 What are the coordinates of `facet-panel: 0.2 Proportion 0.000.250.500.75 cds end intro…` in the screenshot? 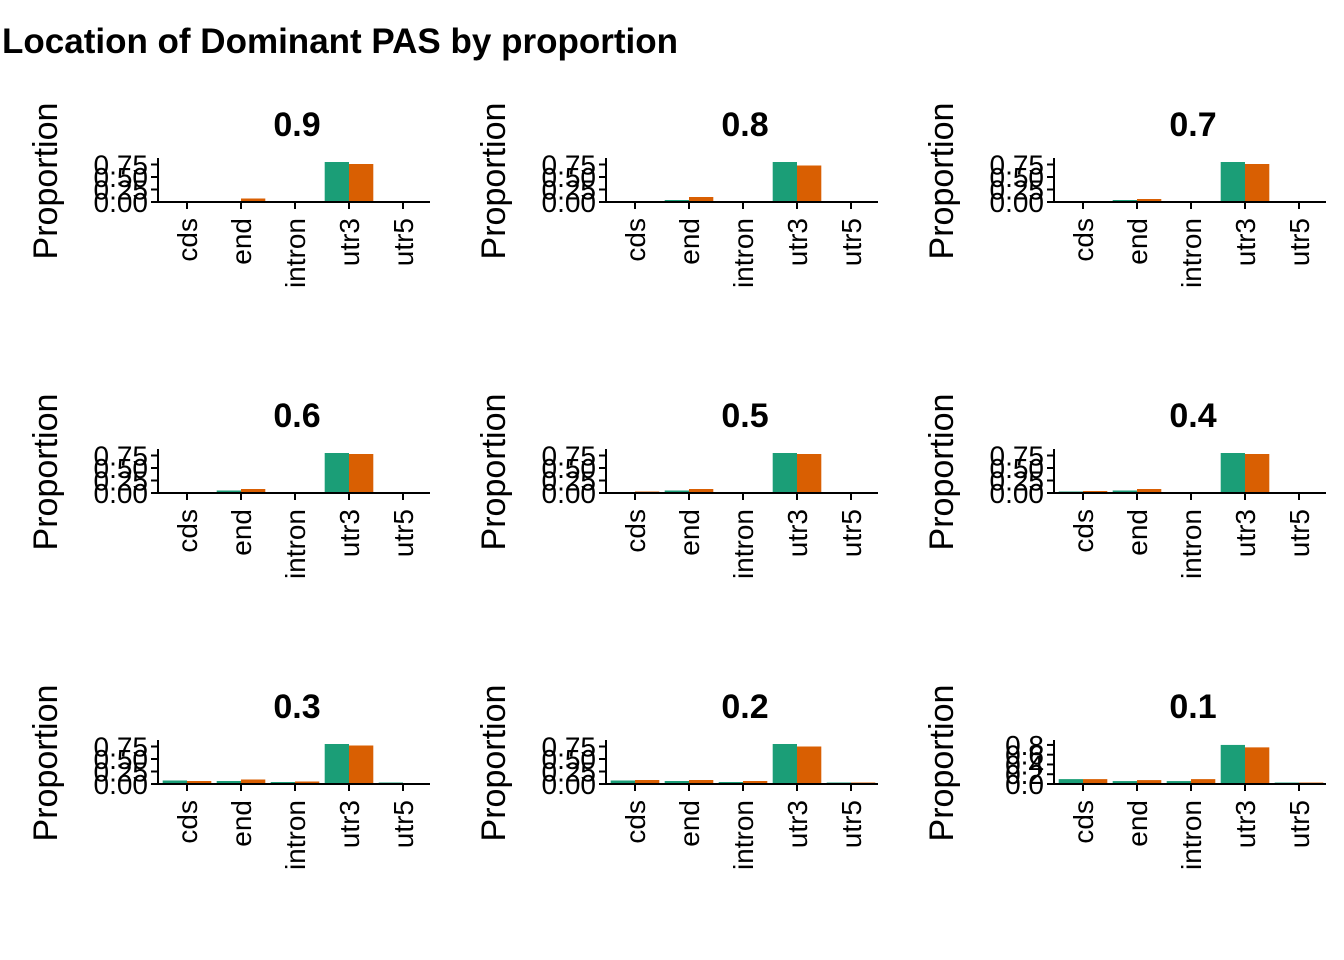 It's located at (676, 777).